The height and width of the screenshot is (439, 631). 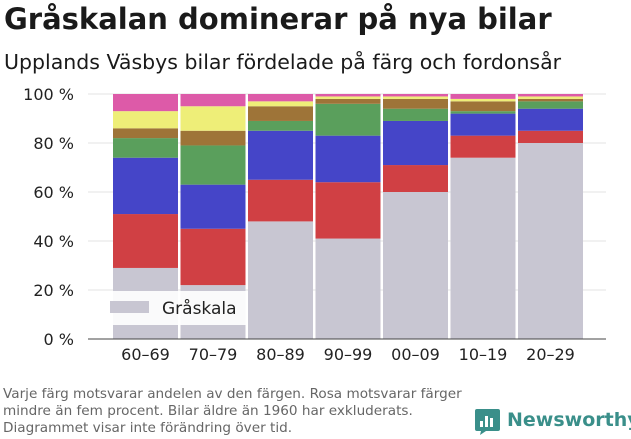 What do you see at coordinates (145, 148) in the screenshot?
I see `bar-segment-60–69-s3` at bounding box center [145, 148].